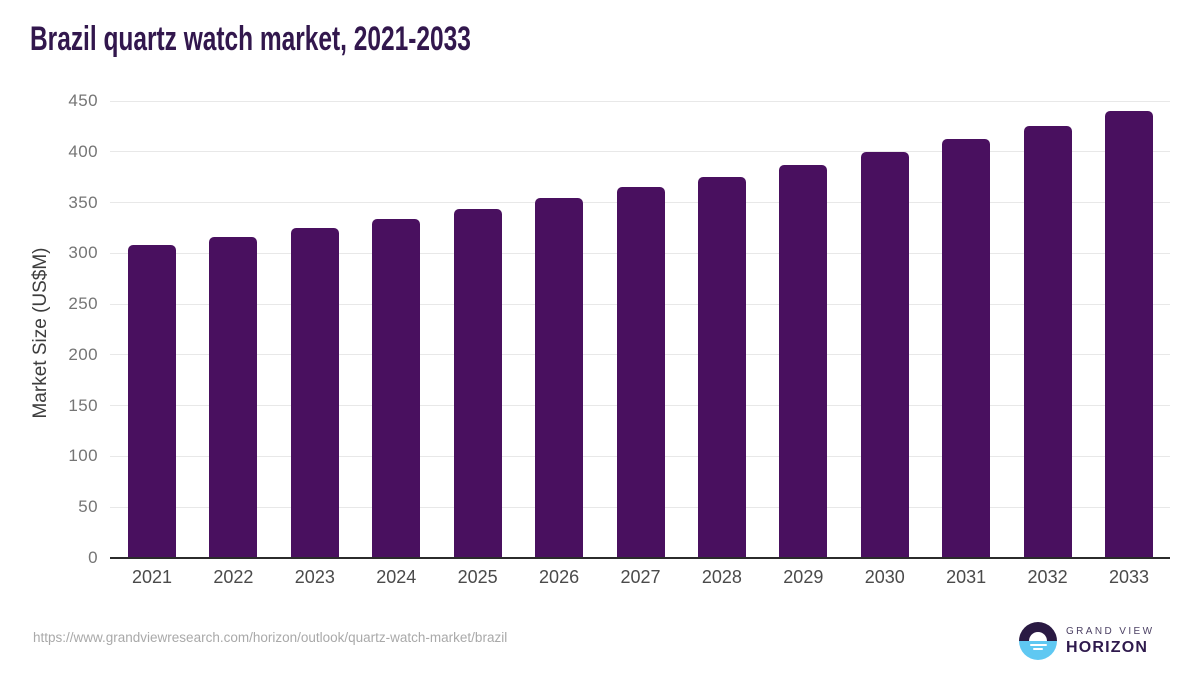 The image size is (1200, 675). I want to click on brand-logo: GRAND VIEW HORIZON, so click(1086, 641).